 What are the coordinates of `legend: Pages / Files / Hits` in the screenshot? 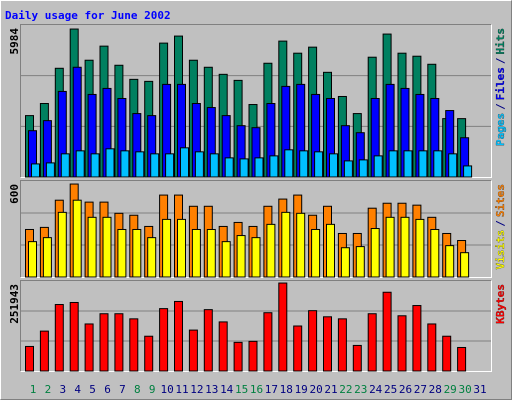 It's located at (500, 87).